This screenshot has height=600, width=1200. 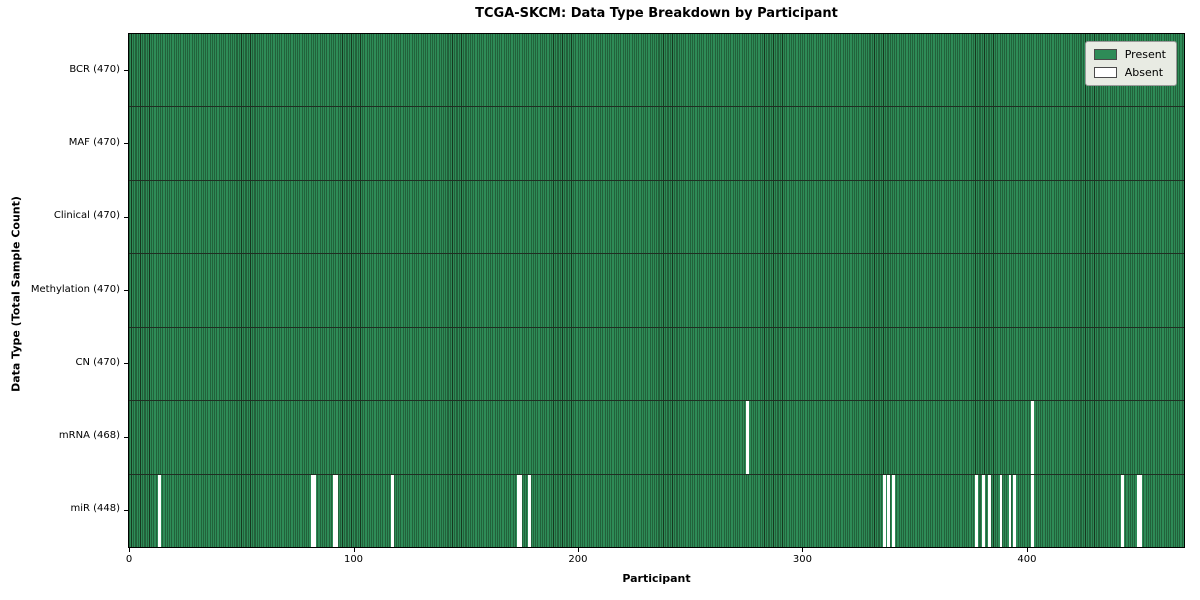 I want to click on x-tick-label: 100, so click(x=353, y=559).